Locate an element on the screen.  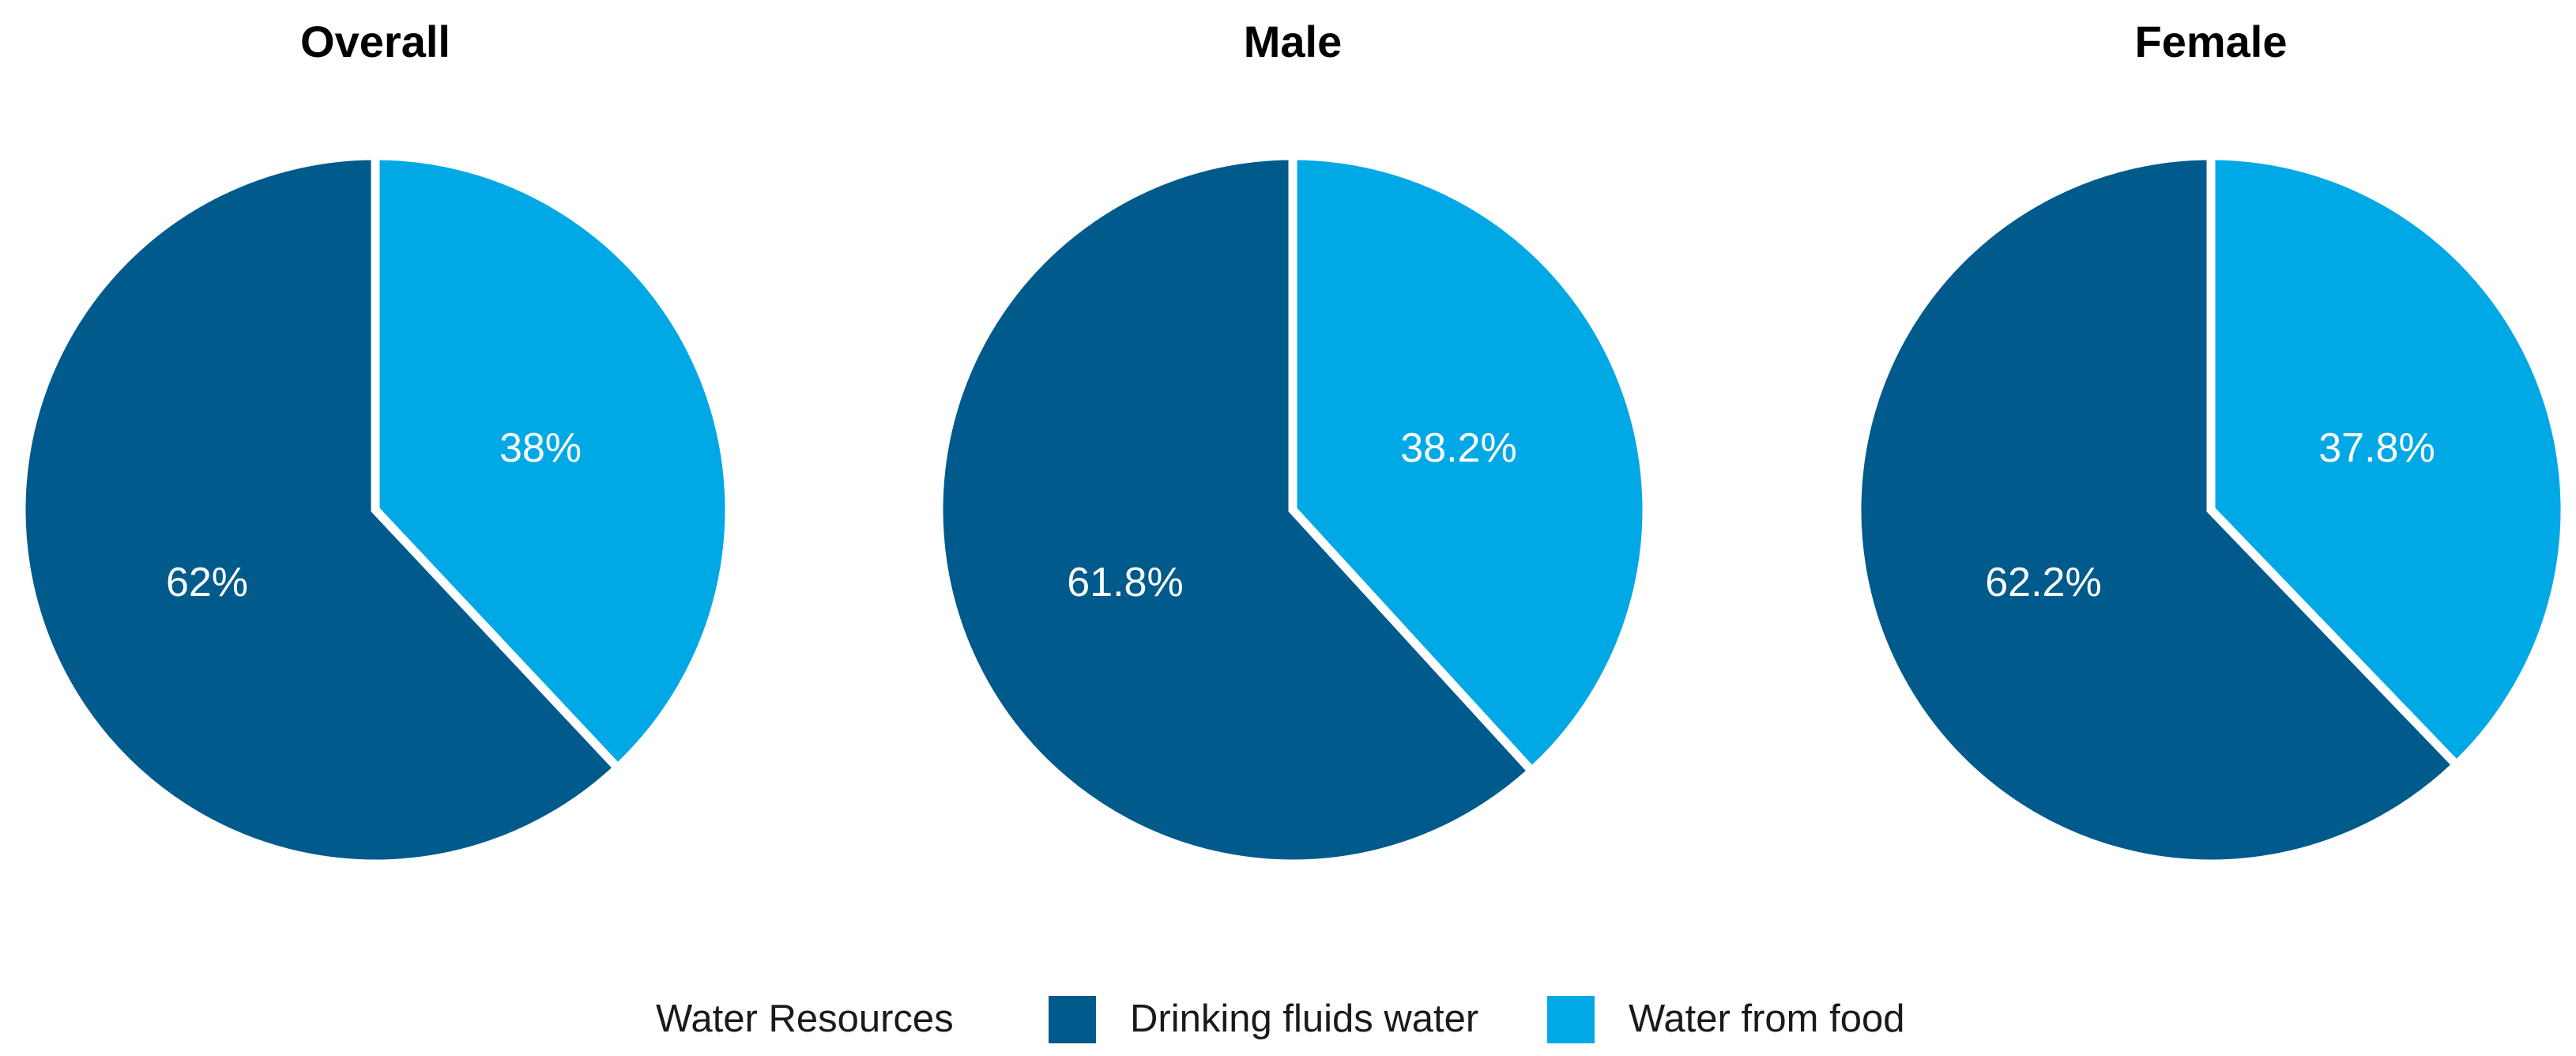
slice-label-water-from-food: 37.8% is located at coordinates (2376, 448).